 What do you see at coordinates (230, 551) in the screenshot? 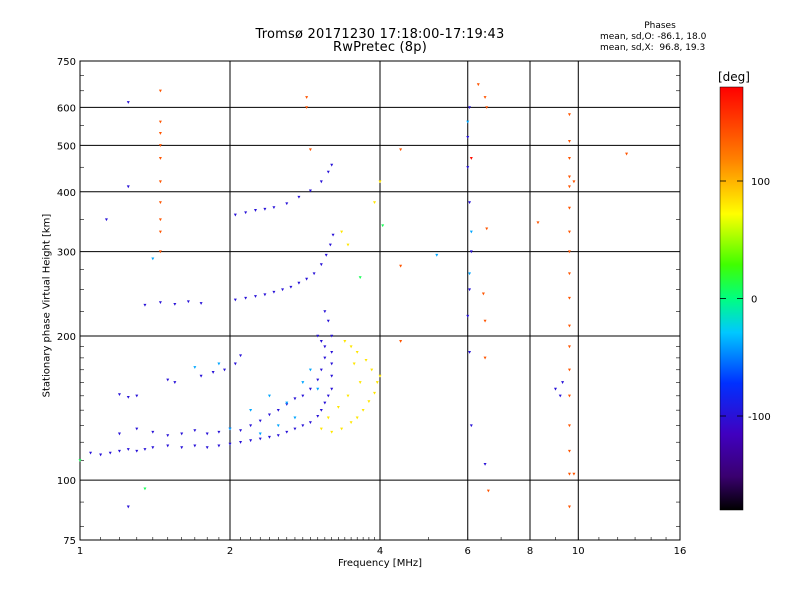
I see `x-tick-label: 2` at bounding box center [230, 551].